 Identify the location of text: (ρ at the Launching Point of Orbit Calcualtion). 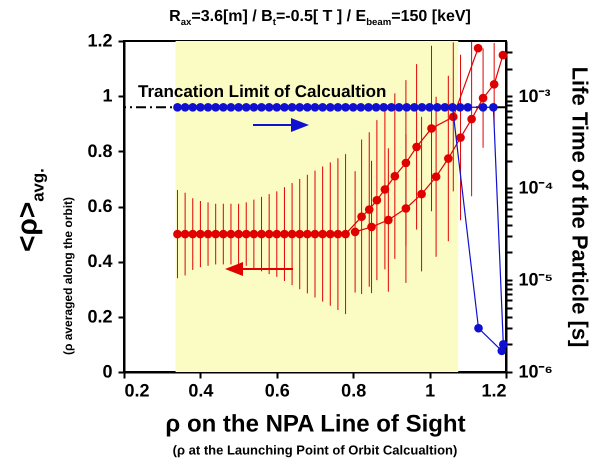
(315, 450).